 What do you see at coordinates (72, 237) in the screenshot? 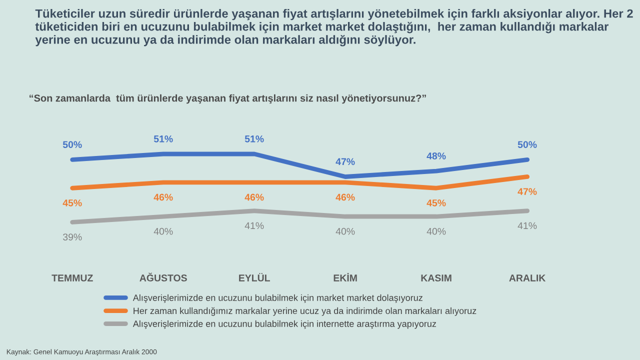
I see `data-label: 39%` at bounding box center [72, 237].